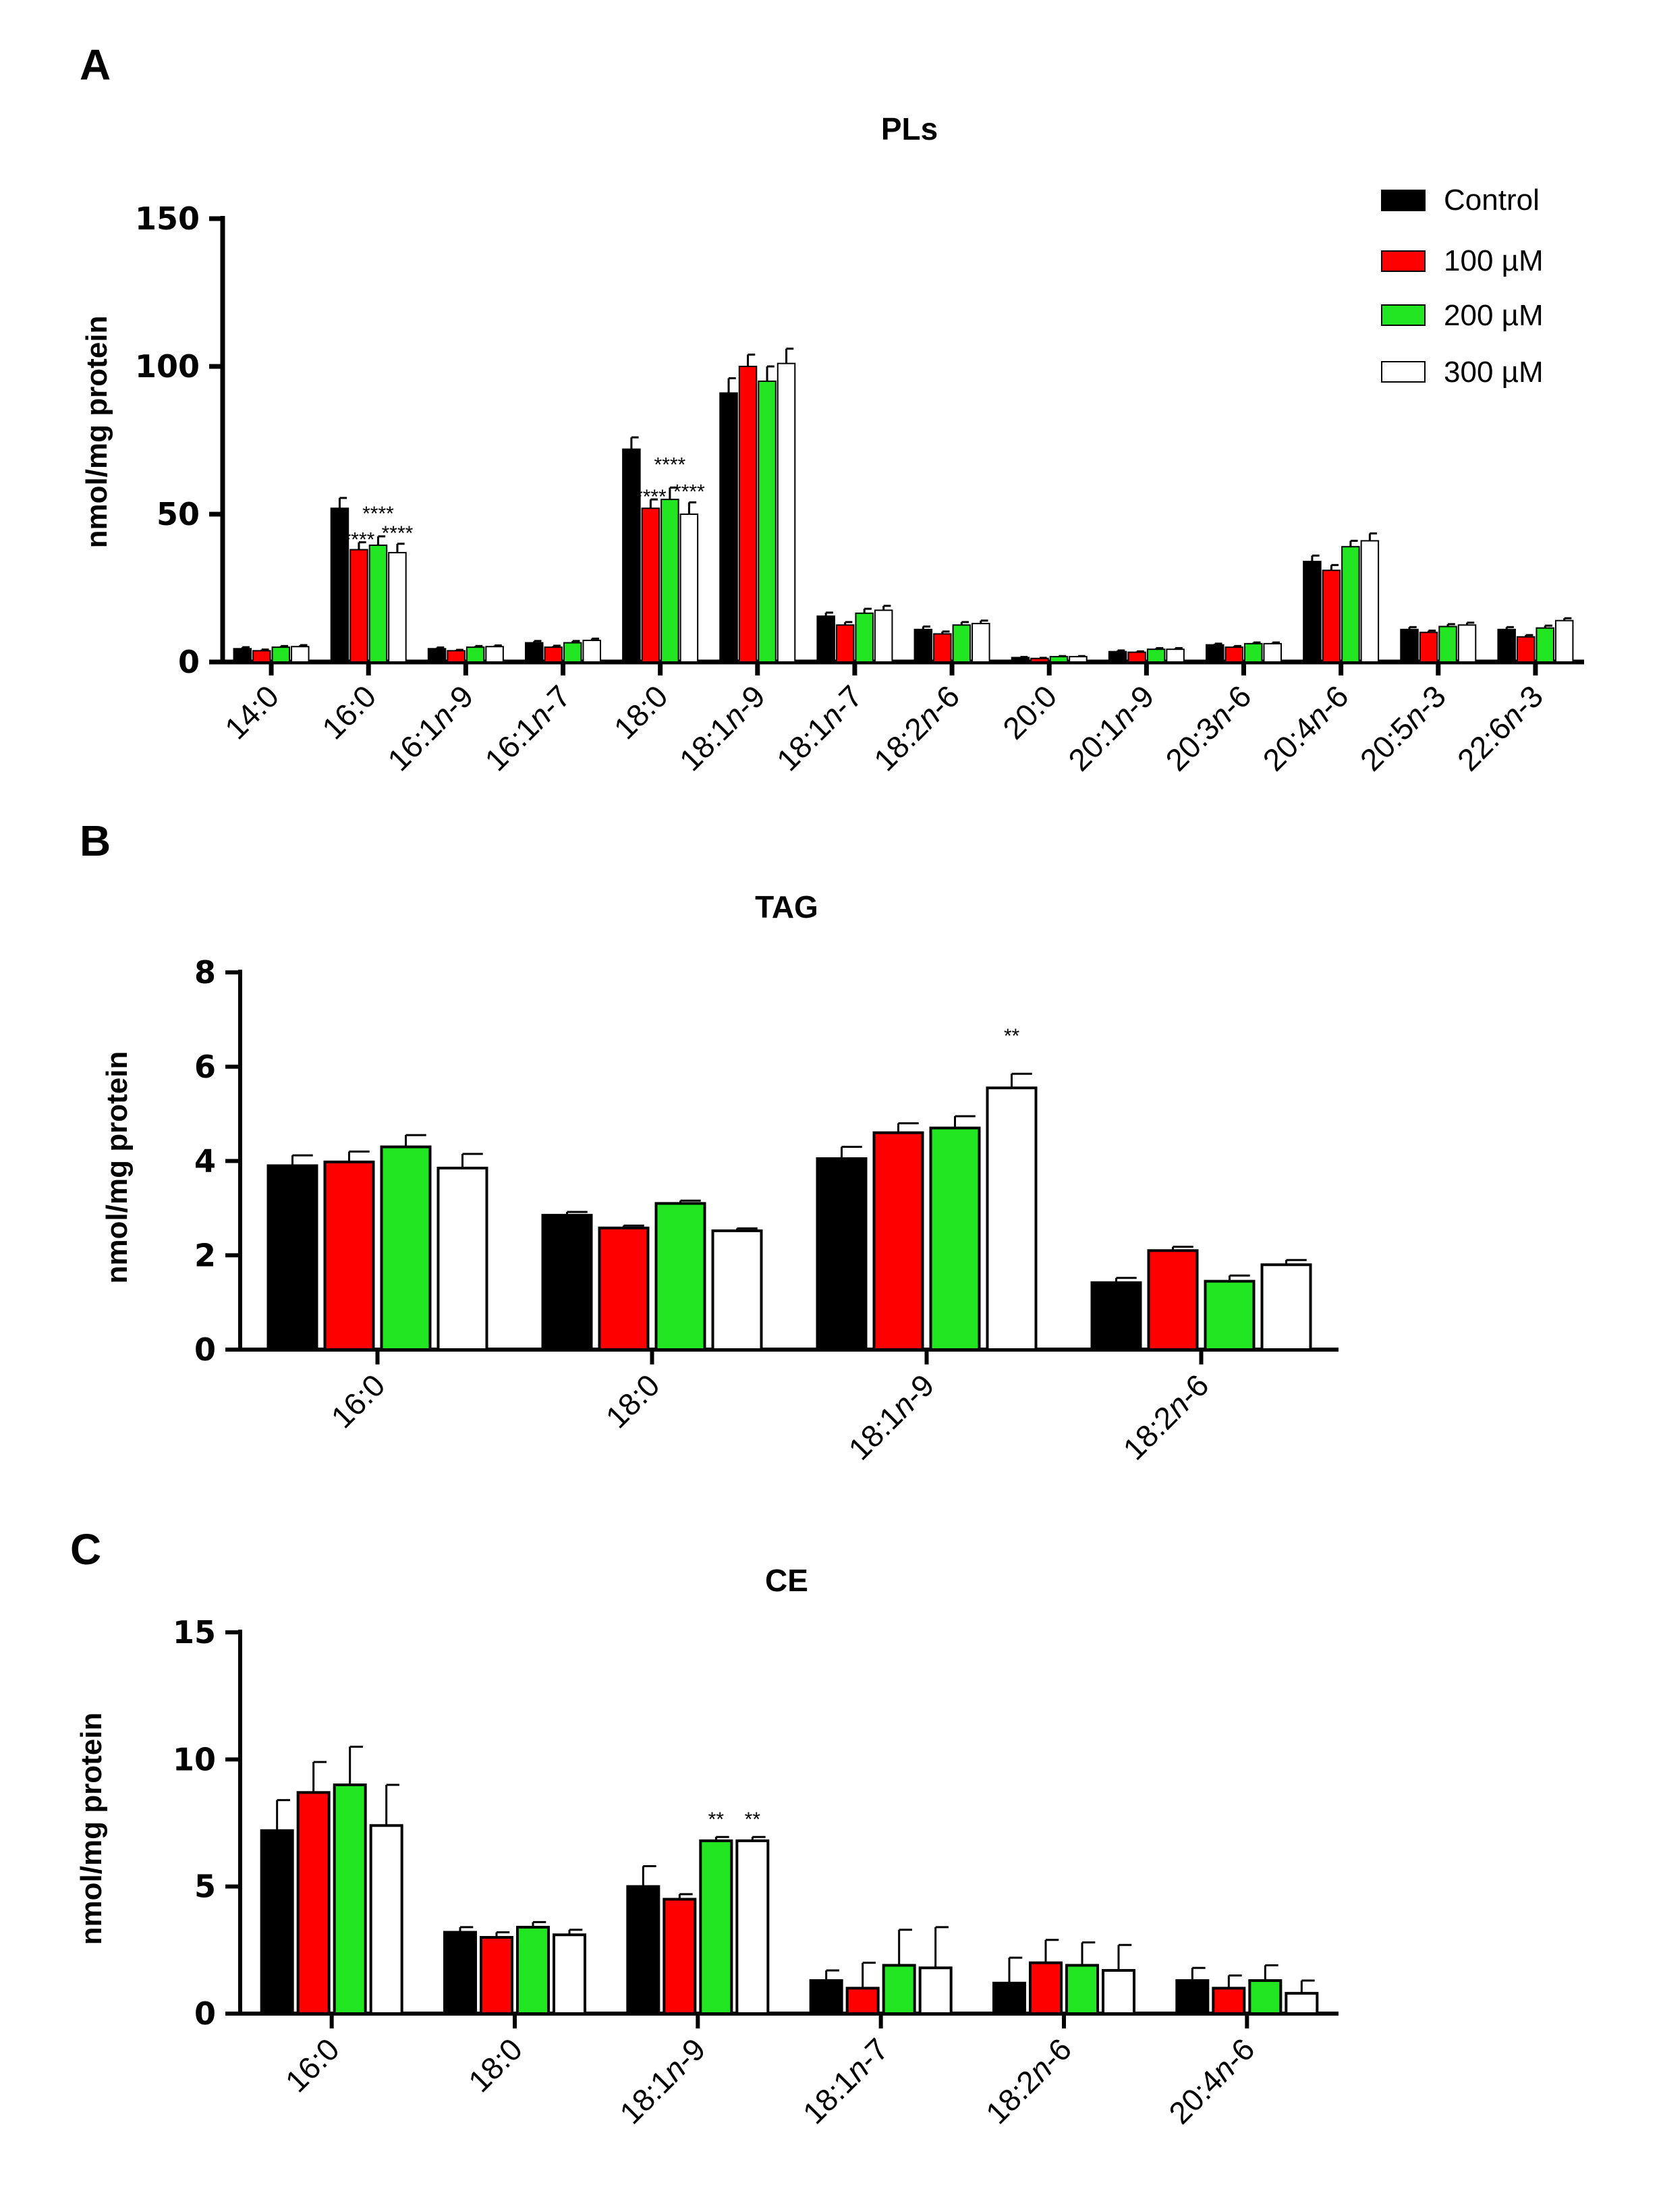  Describe the element at coordinates (205, 1887) in the screenshot. I see `panel-c-y-tick-label: 5` at that location.